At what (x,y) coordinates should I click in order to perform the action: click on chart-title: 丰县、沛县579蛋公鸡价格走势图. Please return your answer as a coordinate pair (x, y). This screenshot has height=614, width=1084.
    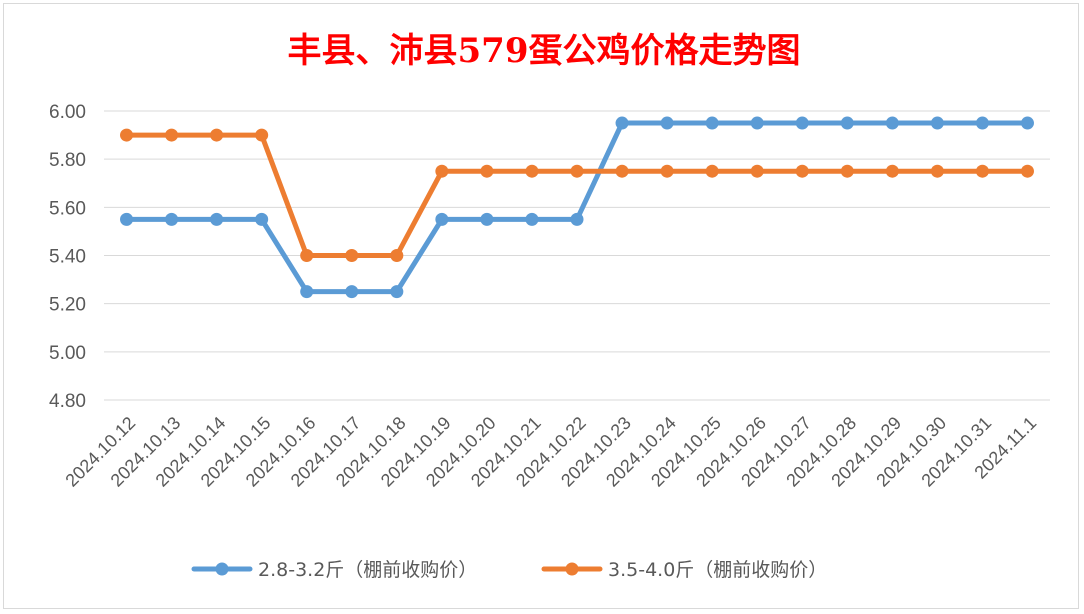
    Looking at the image, I should click on (544, 51).